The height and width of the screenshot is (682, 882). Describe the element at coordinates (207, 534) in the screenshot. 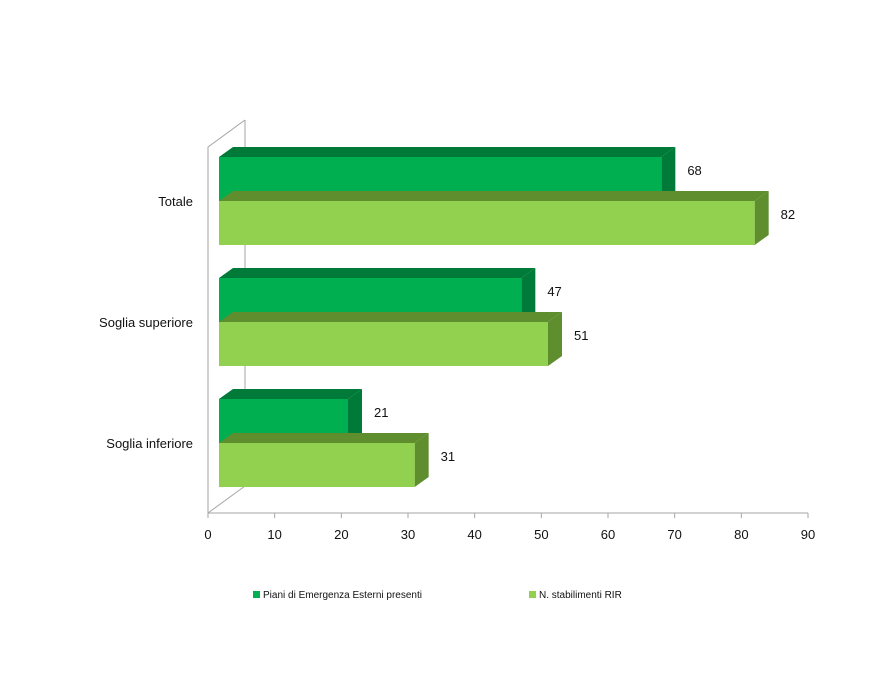

I see `x-tick-label-0: 0` at that location.